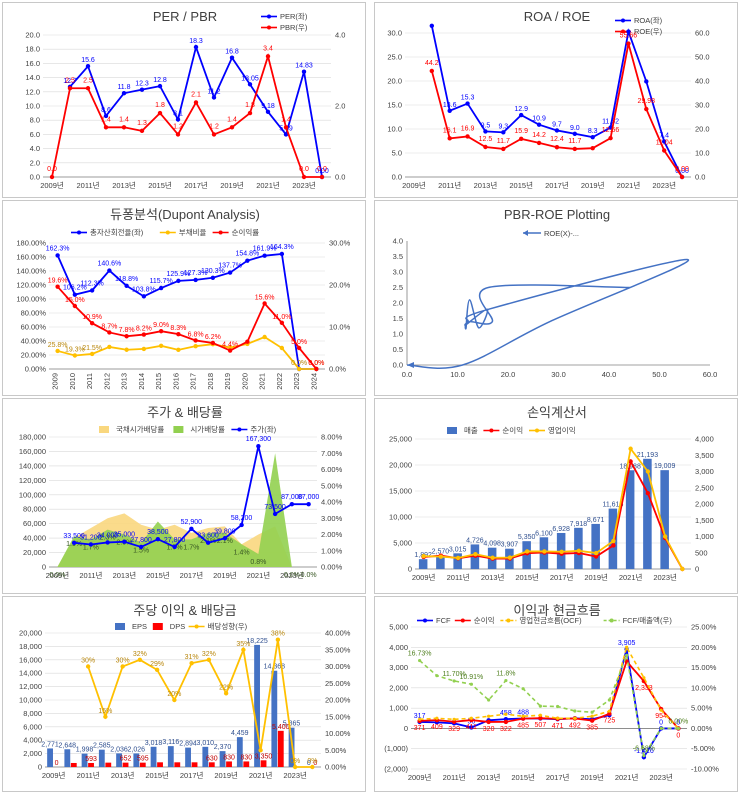 This screenshot has height=794, width=743. What do you see at coordinates (213, 271) in the screenshot?
I see `data-label-총자산회전율-좌: 130.3%` at bounding box center [213, 271].